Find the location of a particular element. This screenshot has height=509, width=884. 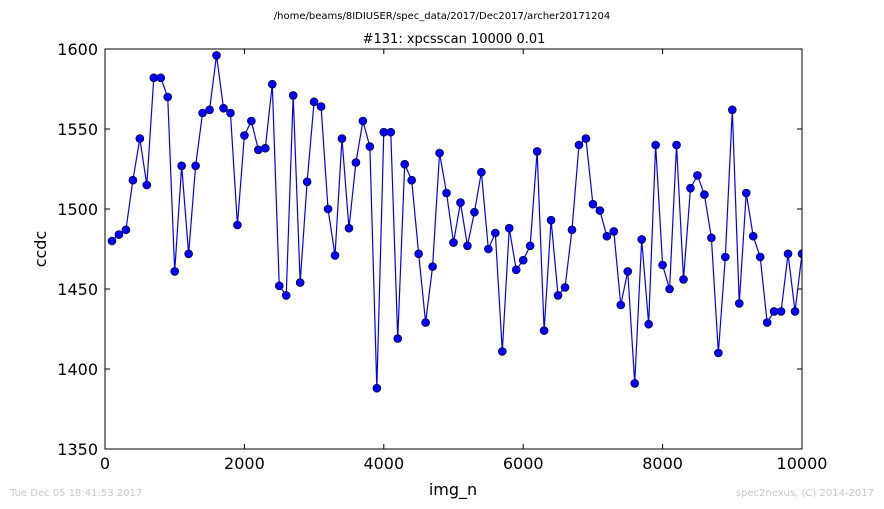

x-tick-label: 4000 is located at coordinates (383, 463).